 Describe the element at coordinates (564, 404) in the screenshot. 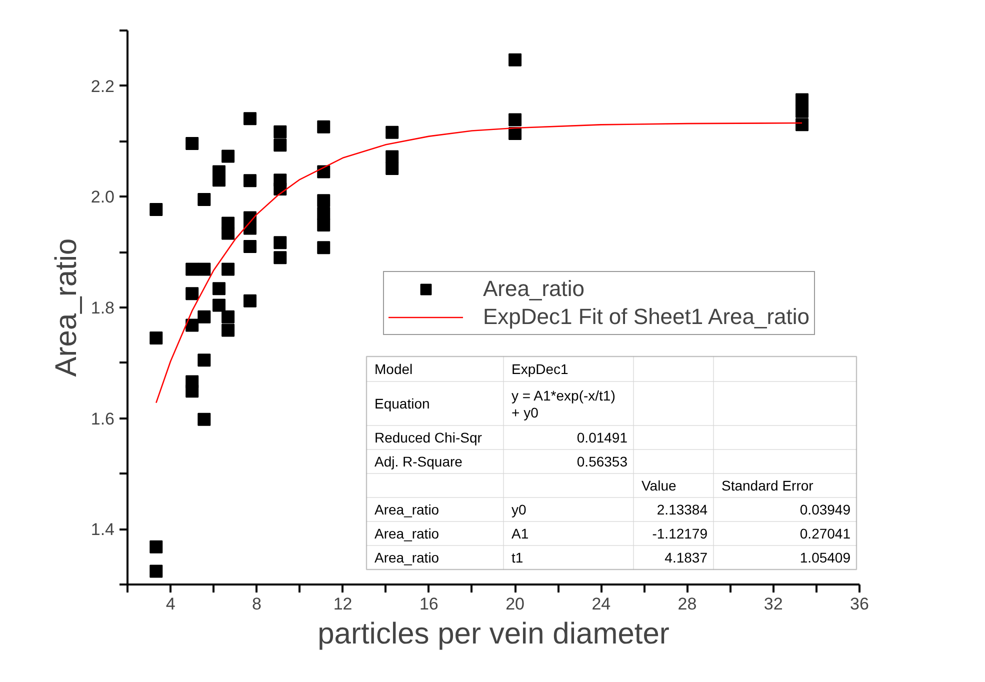

I see `annotation: y = A1*exp(-x/t1) + y0` at that location.